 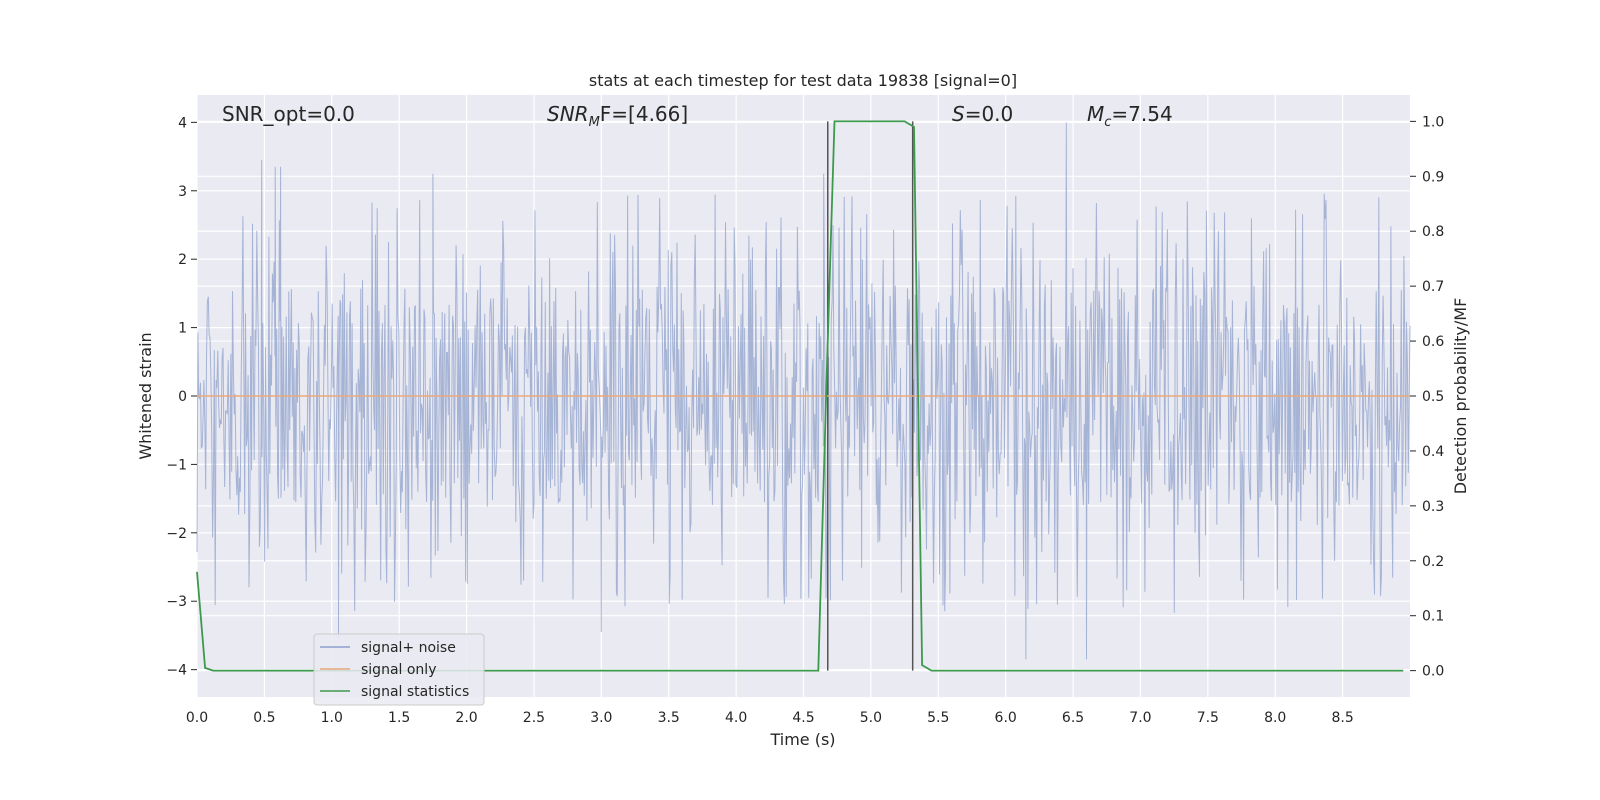 I want to click on y2-tick-label: 1.0, so click(x=1433, y=122).